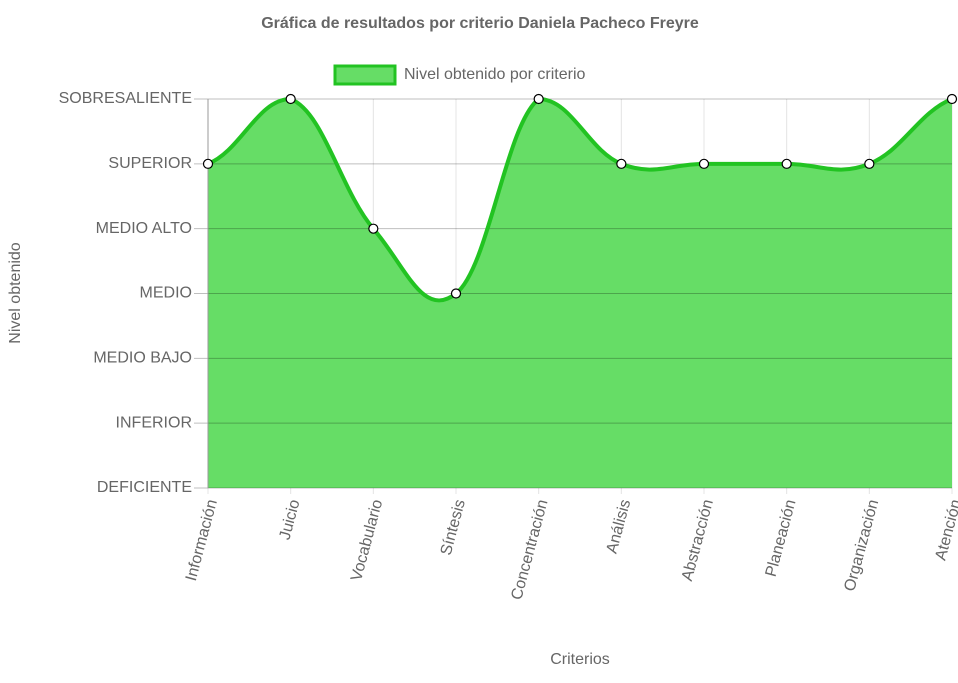  What do you see at coordinates (144, 487) in the screenshot?
I see `y-tick-label: DEFICIENTE` at bounding box center [144, 487].